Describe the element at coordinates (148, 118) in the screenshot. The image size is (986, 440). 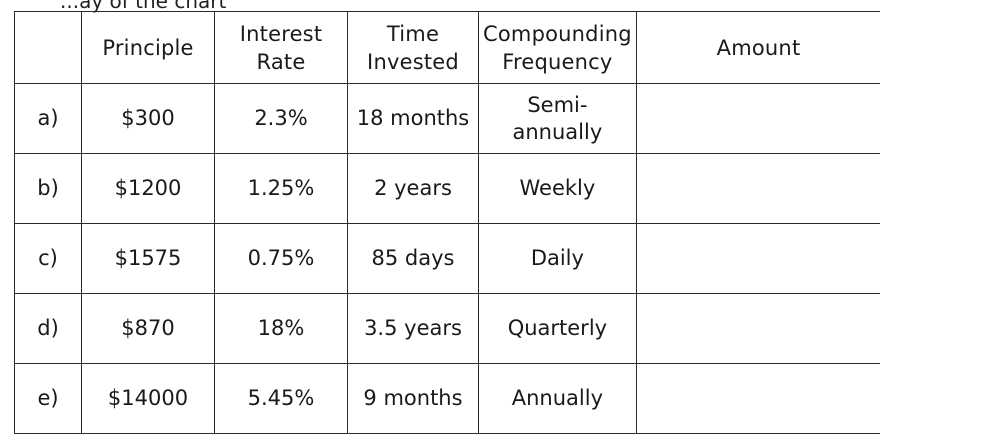
I see `principle-cell: $300` at that location.